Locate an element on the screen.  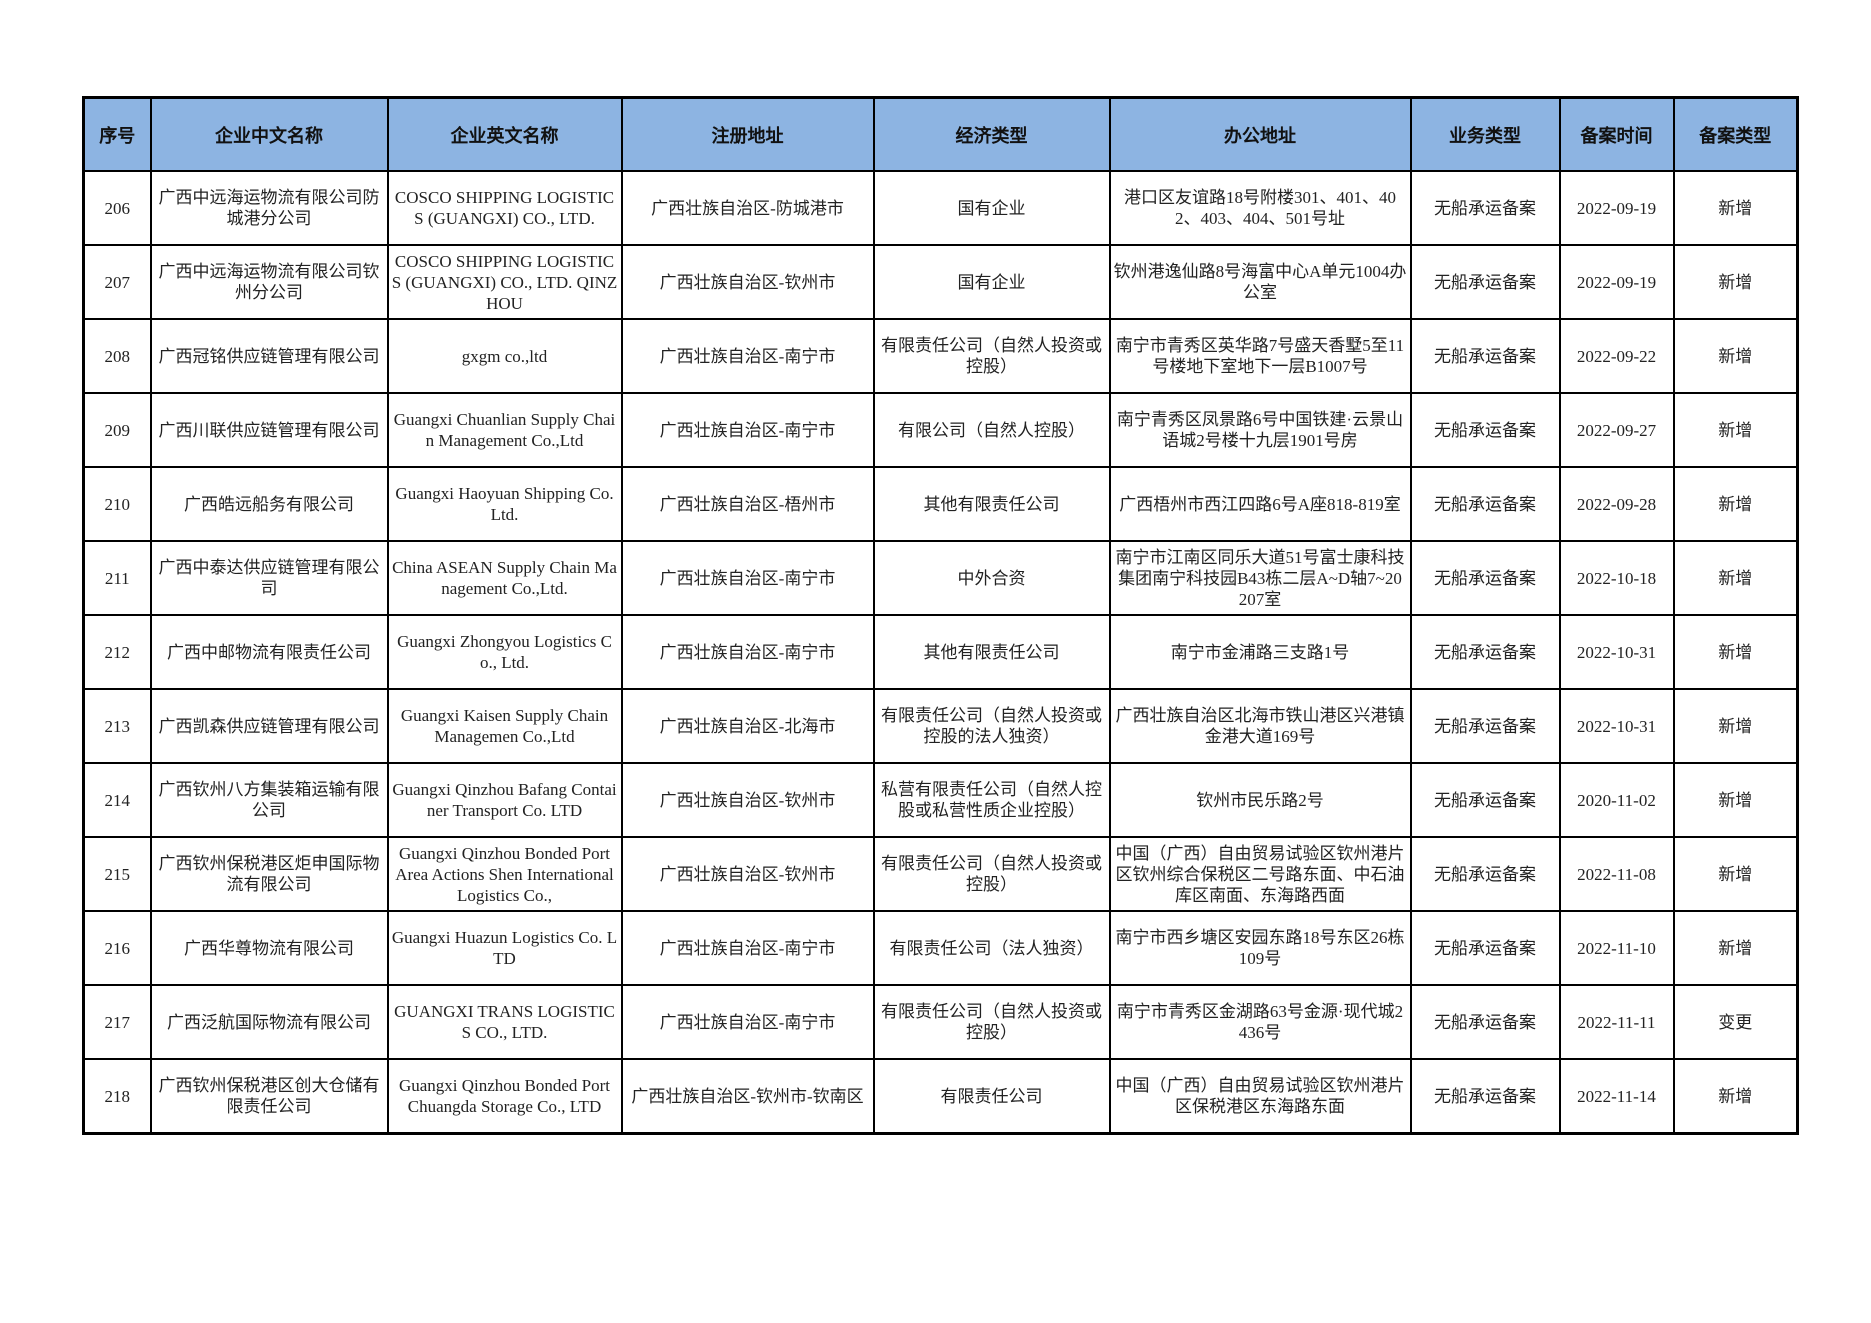
cell-registered-address: 广西壮族自治区-防城港市 is located at coordinates (747, 208).